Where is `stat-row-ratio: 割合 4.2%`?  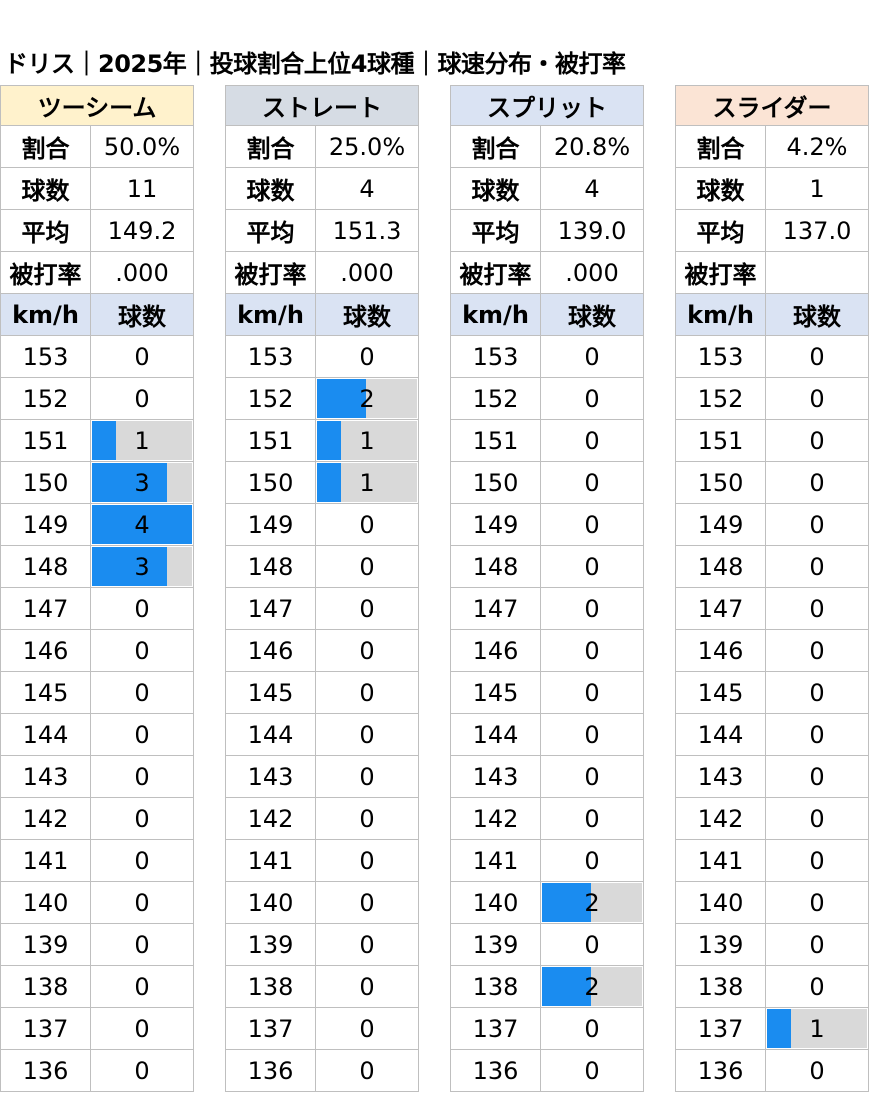
stat-row-ratio: 割合 4.2% is located at coordinates (772, 147).